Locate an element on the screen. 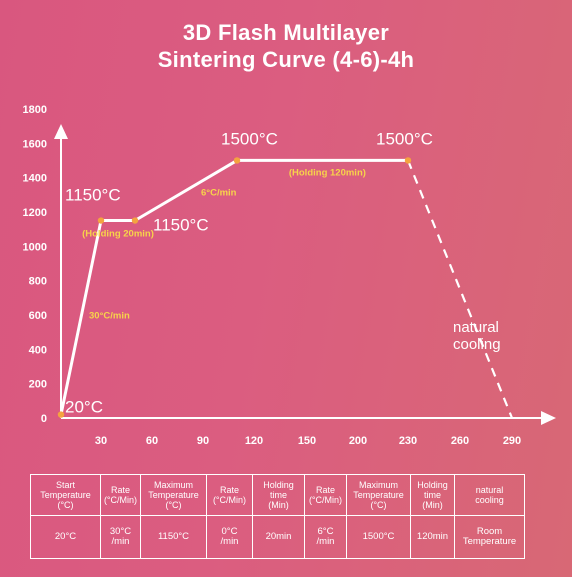 The width and height of the screenshot is (572, 577). table-value-cell: 30°C /min is located at coordinates (120, 537).